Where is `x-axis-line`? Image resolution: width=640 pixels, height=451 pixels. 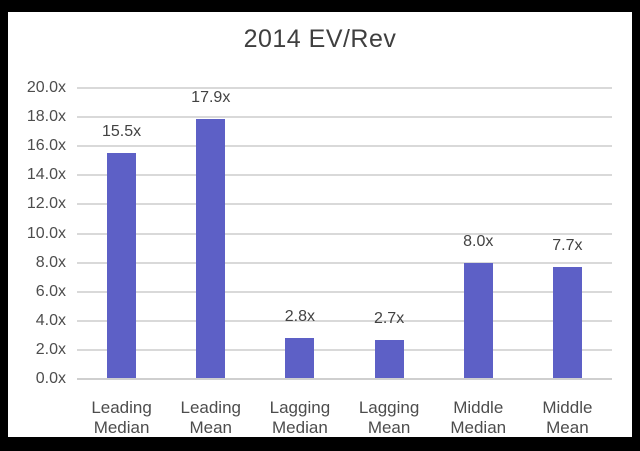 x-axis-line is located at coordinates (344, 379).